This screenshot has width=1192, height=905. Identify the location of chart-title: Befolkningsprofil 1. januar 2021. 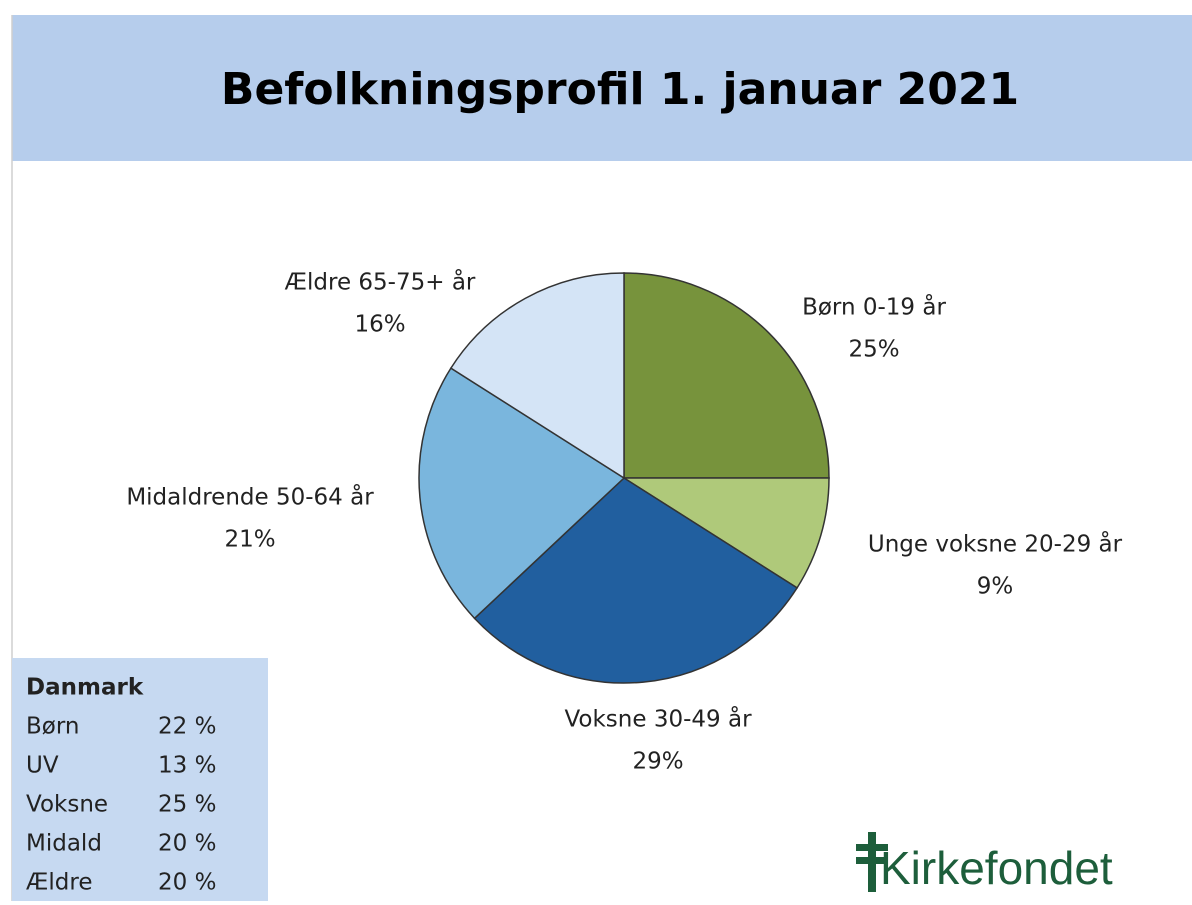
(620, 89).